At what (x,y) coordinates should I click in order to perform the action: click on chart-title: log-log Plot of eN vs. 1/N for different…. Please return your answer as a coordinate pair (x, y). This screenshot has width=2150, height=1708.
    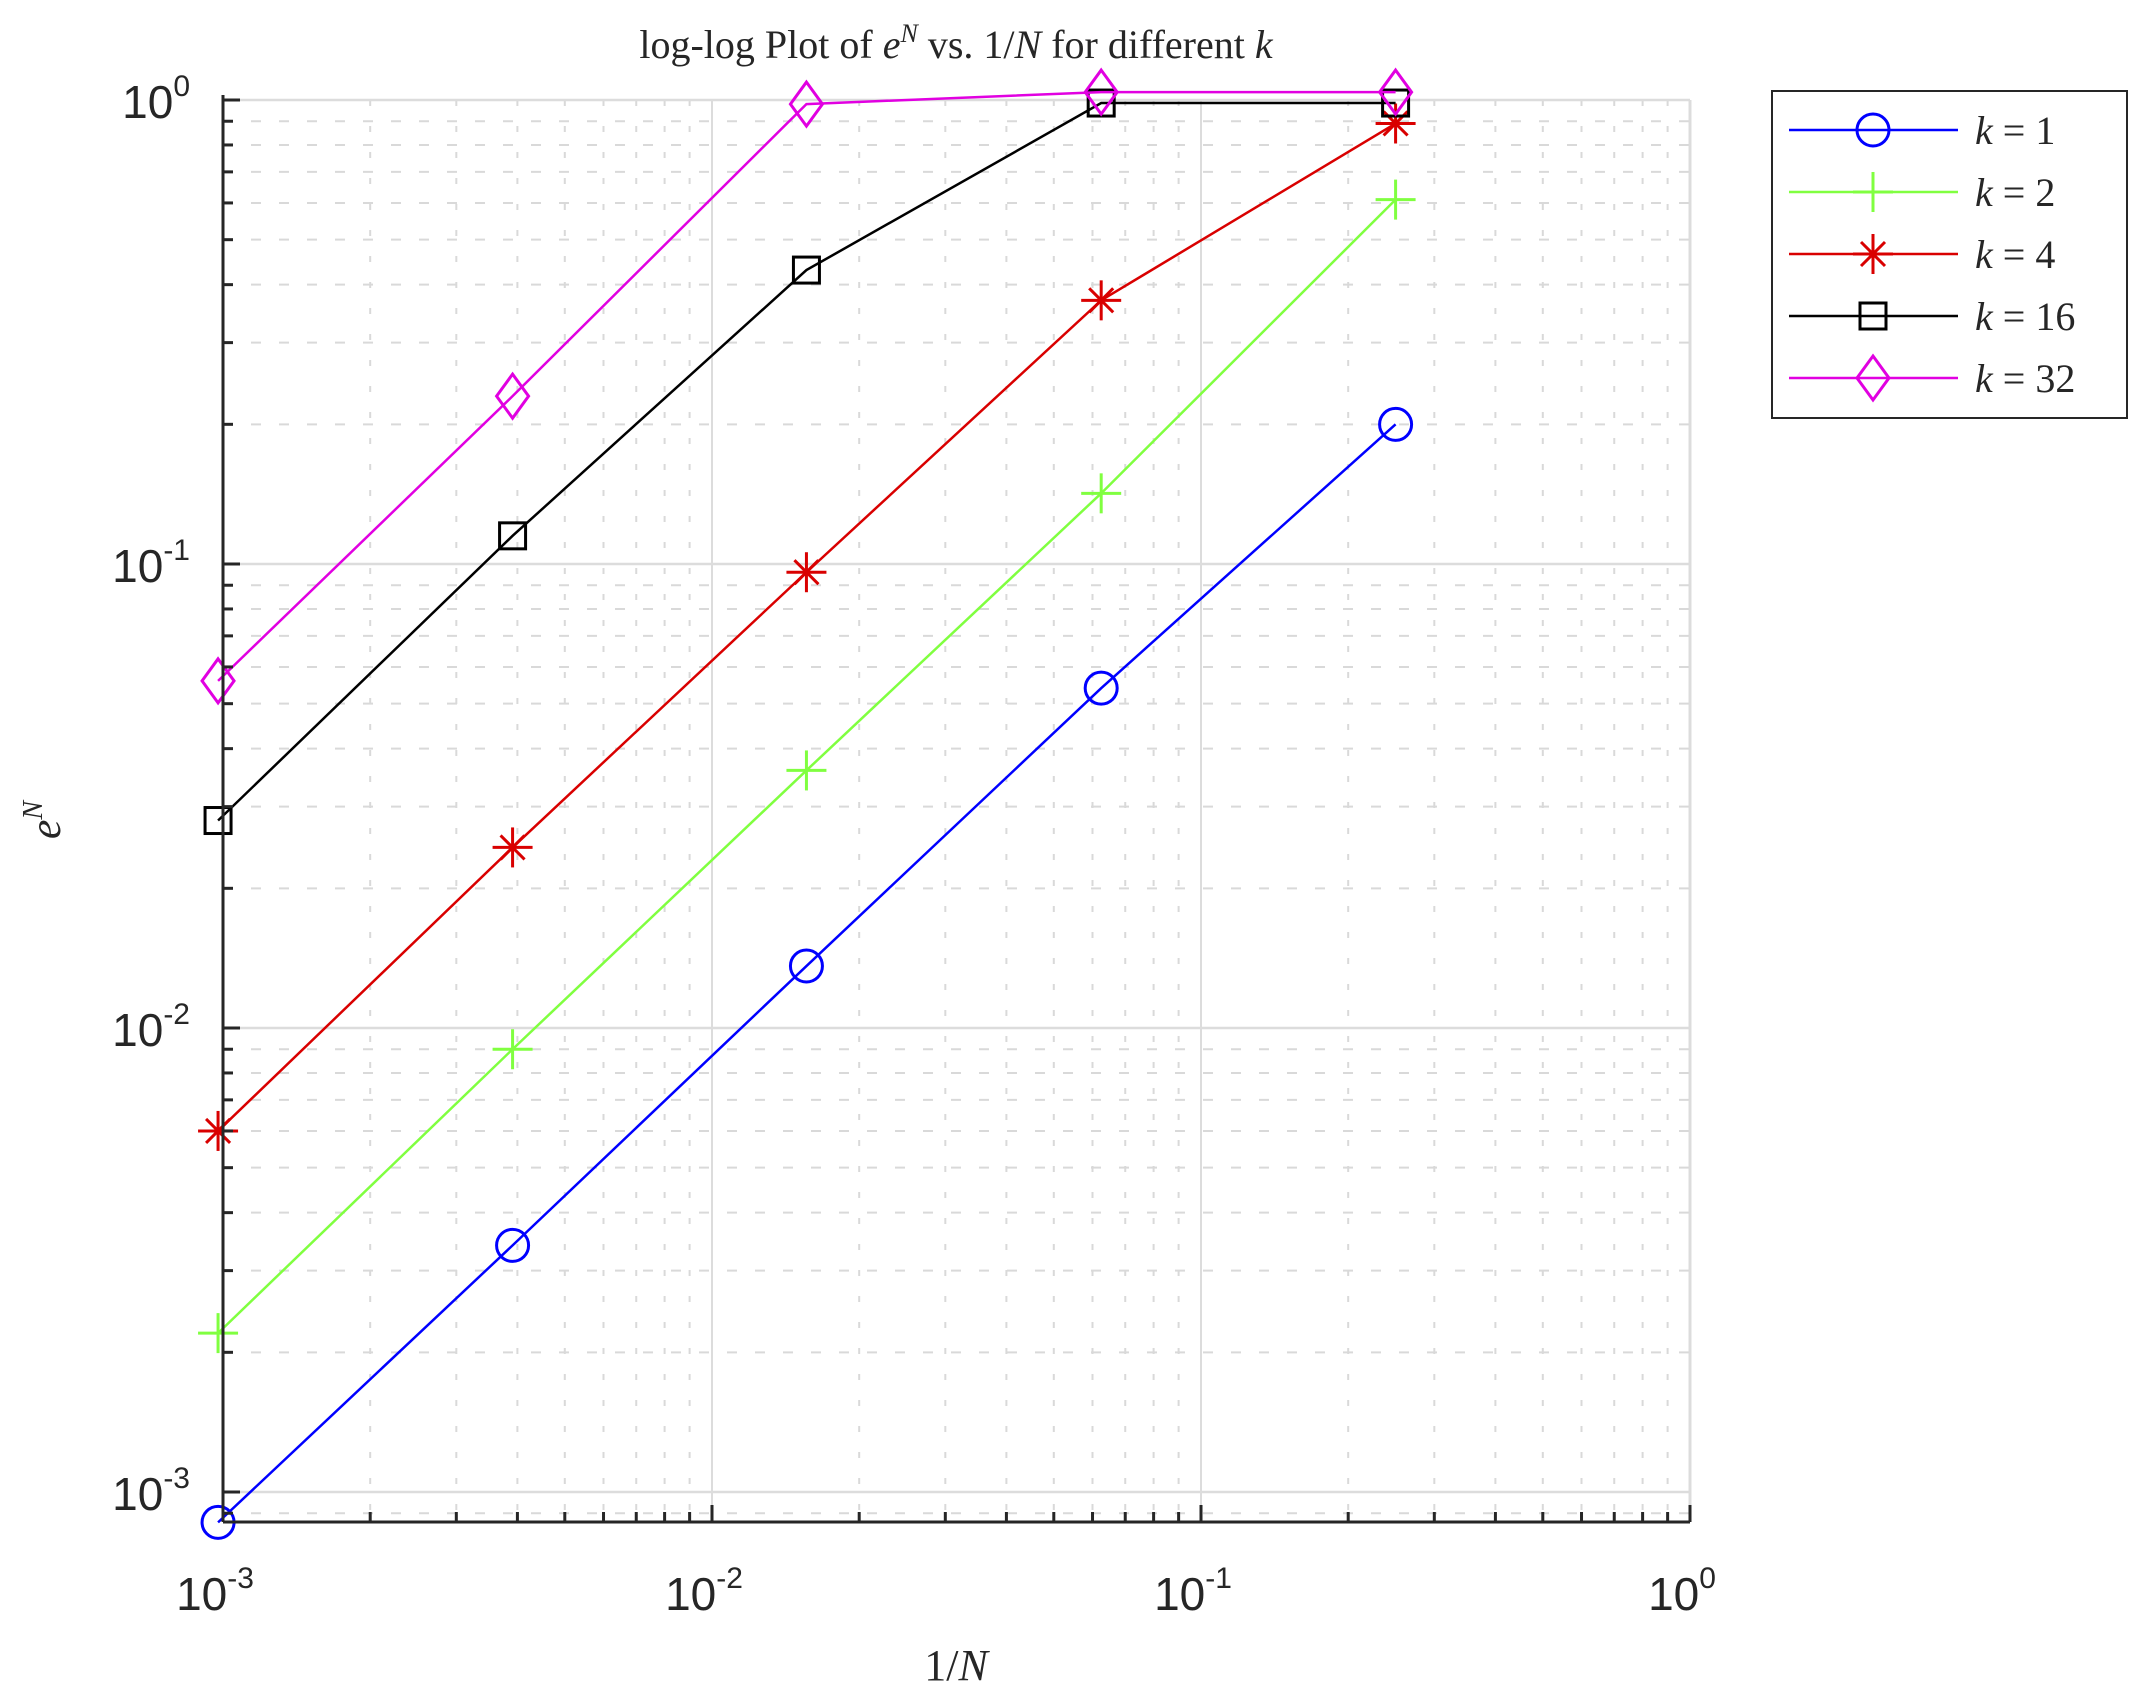
    Looking at the image, I should click on (956, 43).